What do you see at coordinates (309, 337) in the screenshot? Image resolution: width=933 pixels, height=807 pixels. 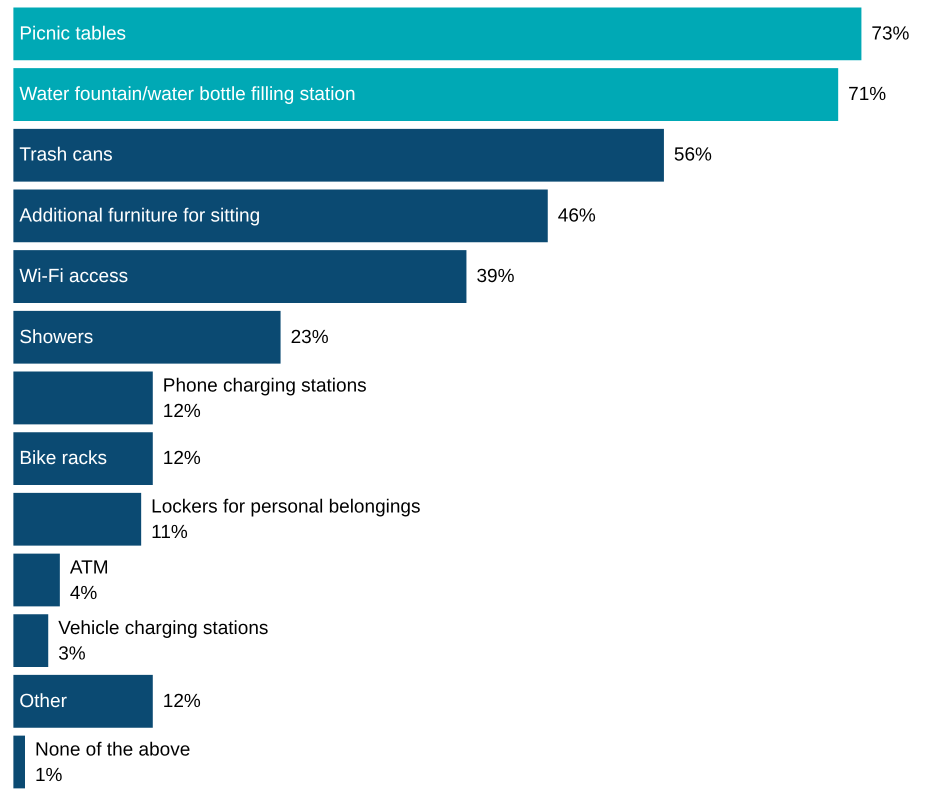 I see `data-label: 23%` at bounding box center [309, 337].